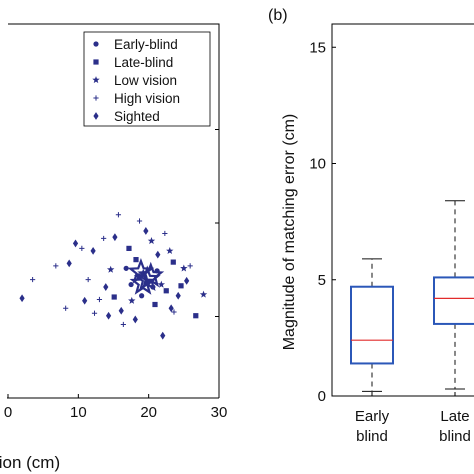  Describe the element at coordinates (137, 116) in the screenshot. I see `legend-label: Sighted` at that location.